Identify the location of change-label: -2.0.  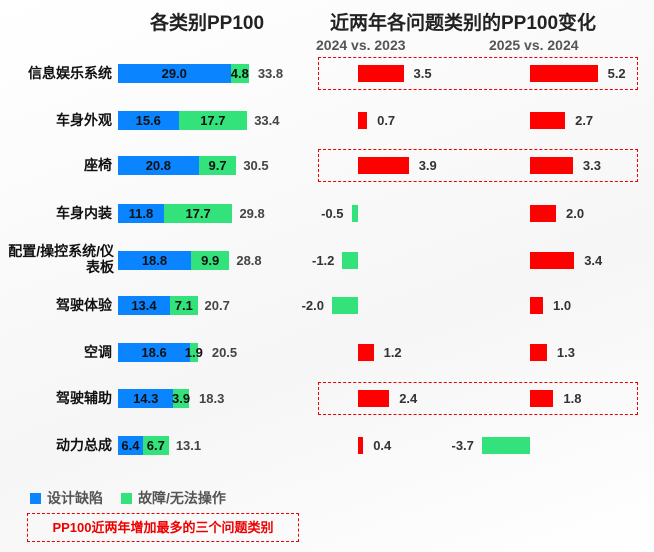
(312, 305).